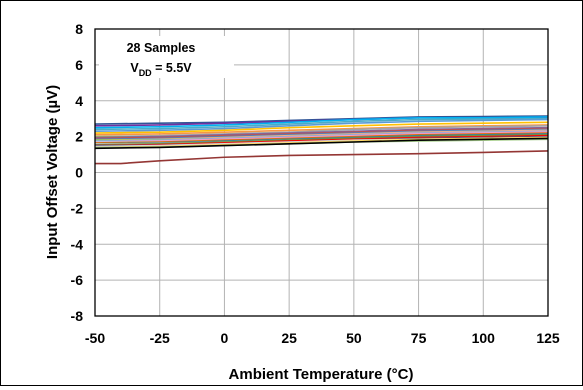 This screenshot has width=583, height=390. What do you see at coordinates (161, 48) in the screenshot?
I see `annotation-samples: 28 Samples` at bounding box center [161, 48].